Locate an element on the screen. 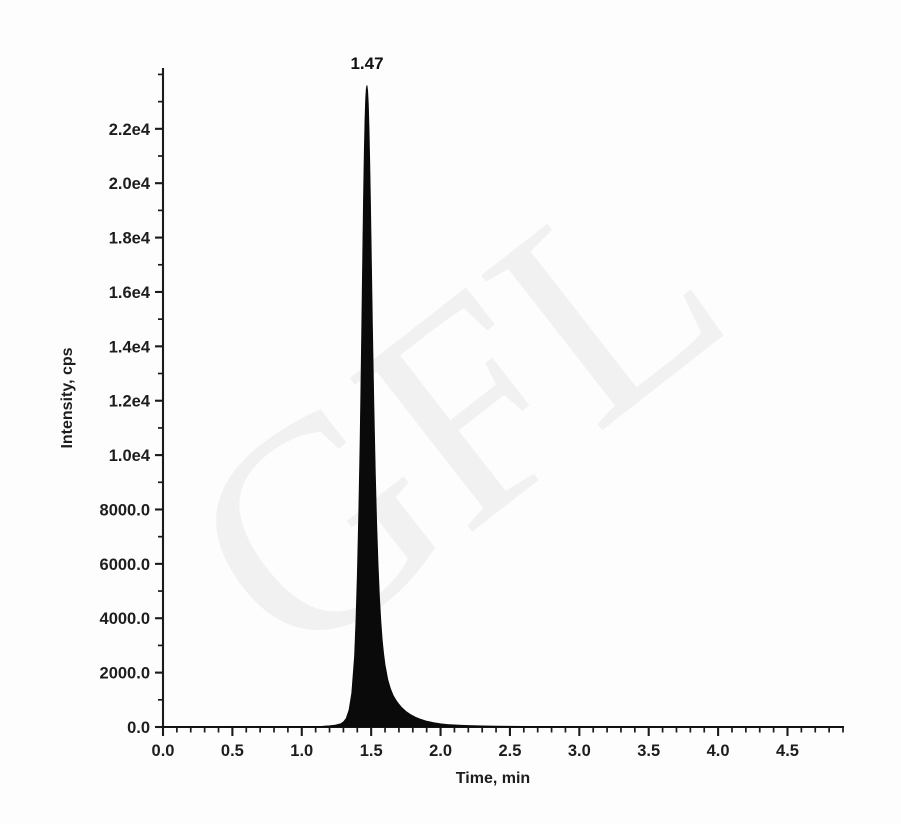 The width and height of the screenshot is (901, 824). peak-retention-time-label: 1.47 is located at coordinates (366, 63).